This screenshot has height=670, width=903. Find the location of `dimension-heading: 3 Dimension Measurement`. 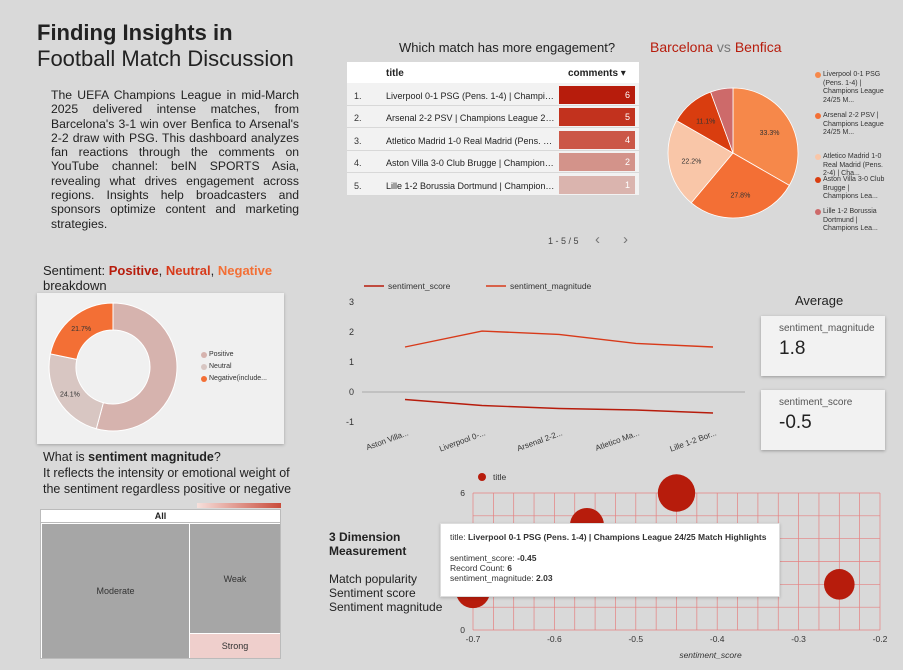

dimension-heading: 3 Dimension Measurement is located at coordinates (367, 544).